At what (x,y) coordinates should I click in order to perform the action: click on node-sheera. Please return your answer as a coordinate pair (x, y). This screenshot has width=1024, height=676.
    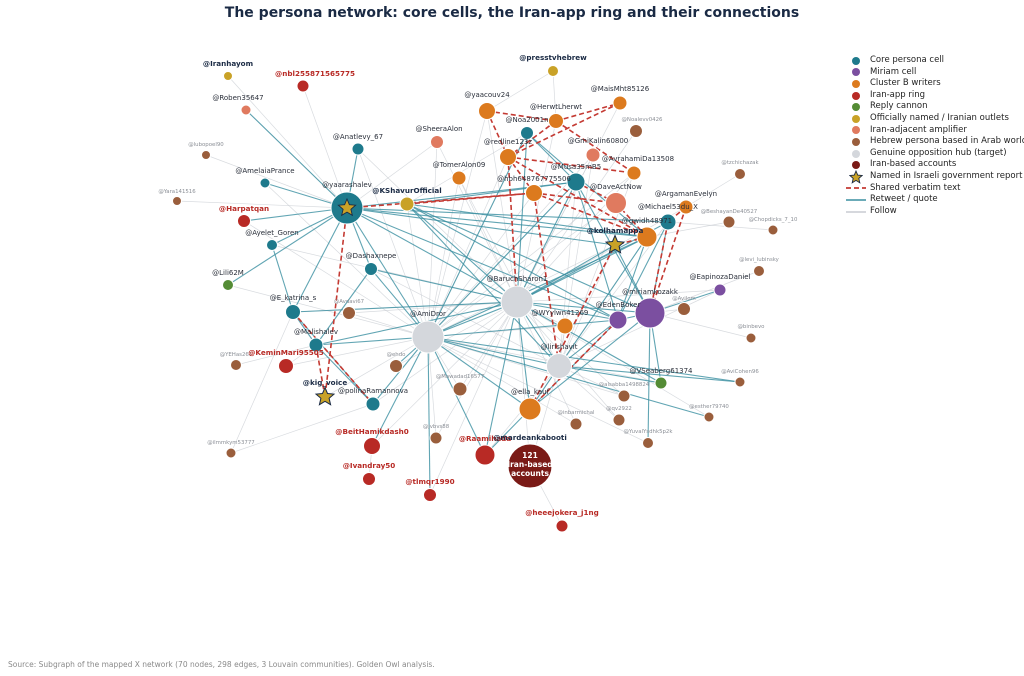
    Looking at the image, I should click on (437, 142).